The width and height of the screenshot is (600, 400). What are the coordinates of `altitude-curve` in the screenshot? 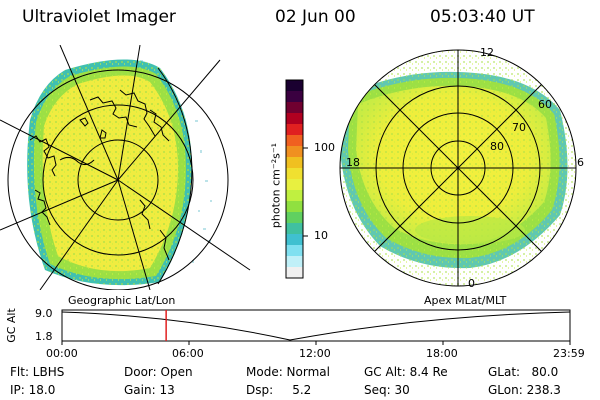 It's located at (316, 326).